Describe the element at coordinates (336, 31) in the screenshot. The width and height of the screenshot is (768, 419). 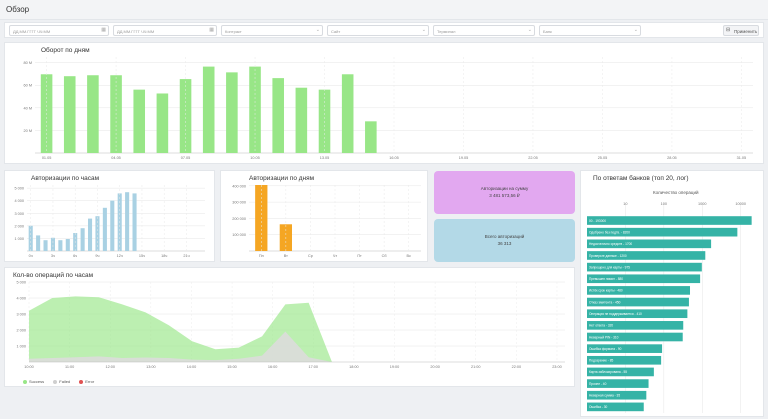
I see `site-placeholder: Сайт` at that location.